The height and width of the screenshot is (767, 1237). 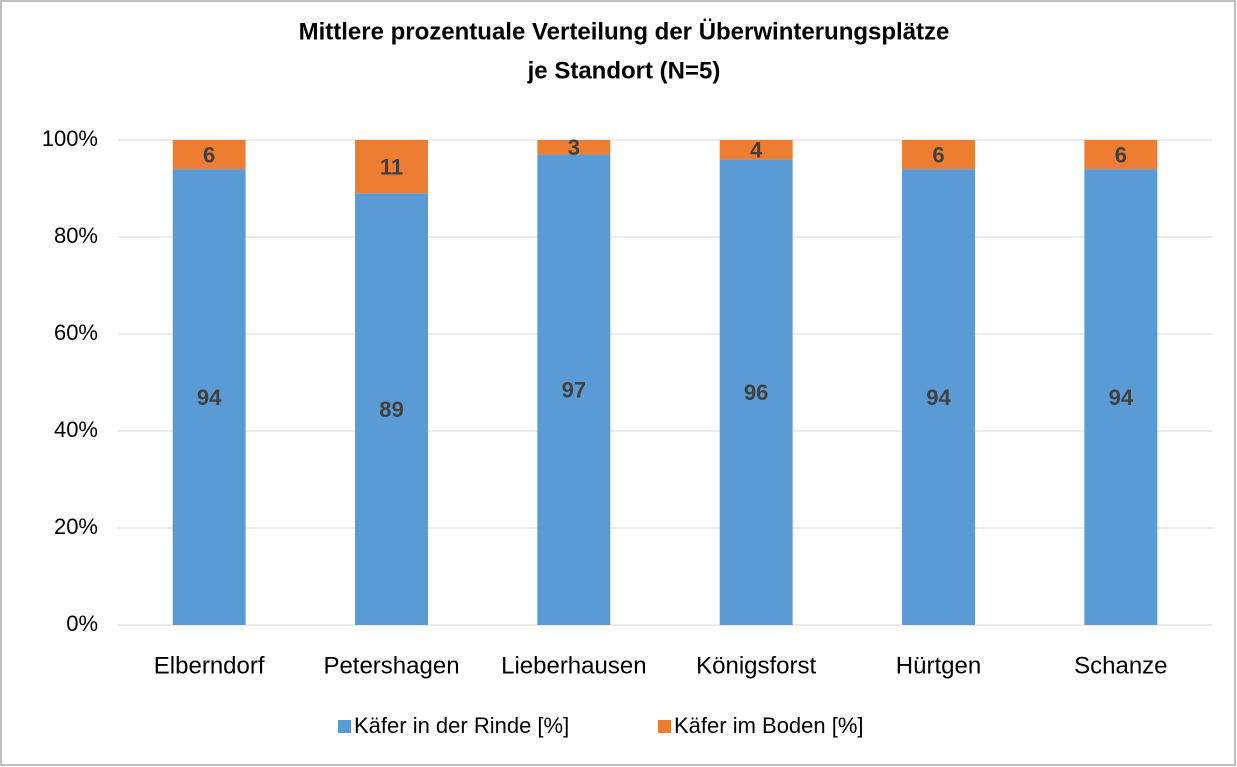 I want to click on chart-title: je Standort (N=5), so click(x=624, y=70).